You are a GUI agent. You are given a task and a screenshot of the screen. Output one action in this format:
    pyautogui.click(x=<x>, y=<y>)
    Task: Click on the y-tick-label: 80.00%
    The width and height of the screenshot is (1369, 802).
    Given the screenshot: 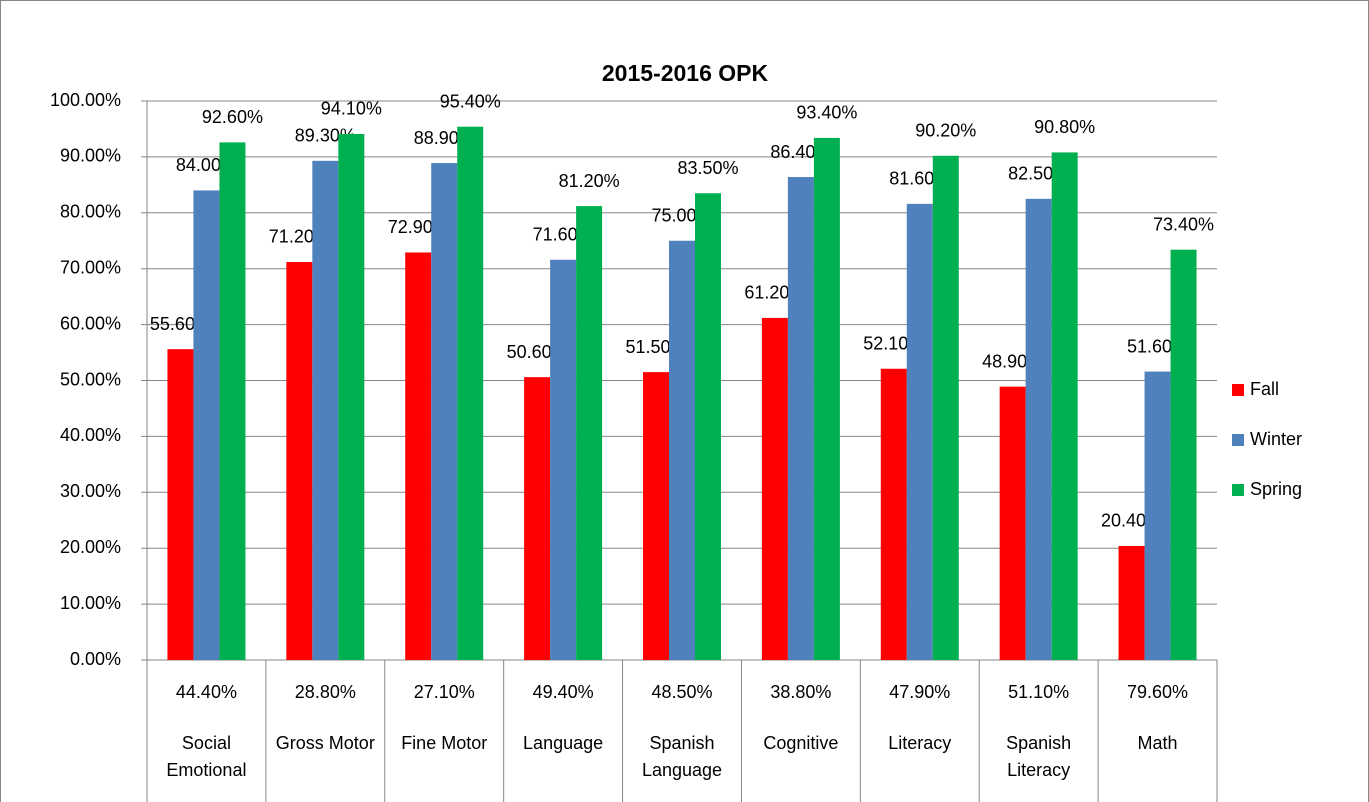 What is the action you would take?
    pyautogui.click(x=90, y=212)
    